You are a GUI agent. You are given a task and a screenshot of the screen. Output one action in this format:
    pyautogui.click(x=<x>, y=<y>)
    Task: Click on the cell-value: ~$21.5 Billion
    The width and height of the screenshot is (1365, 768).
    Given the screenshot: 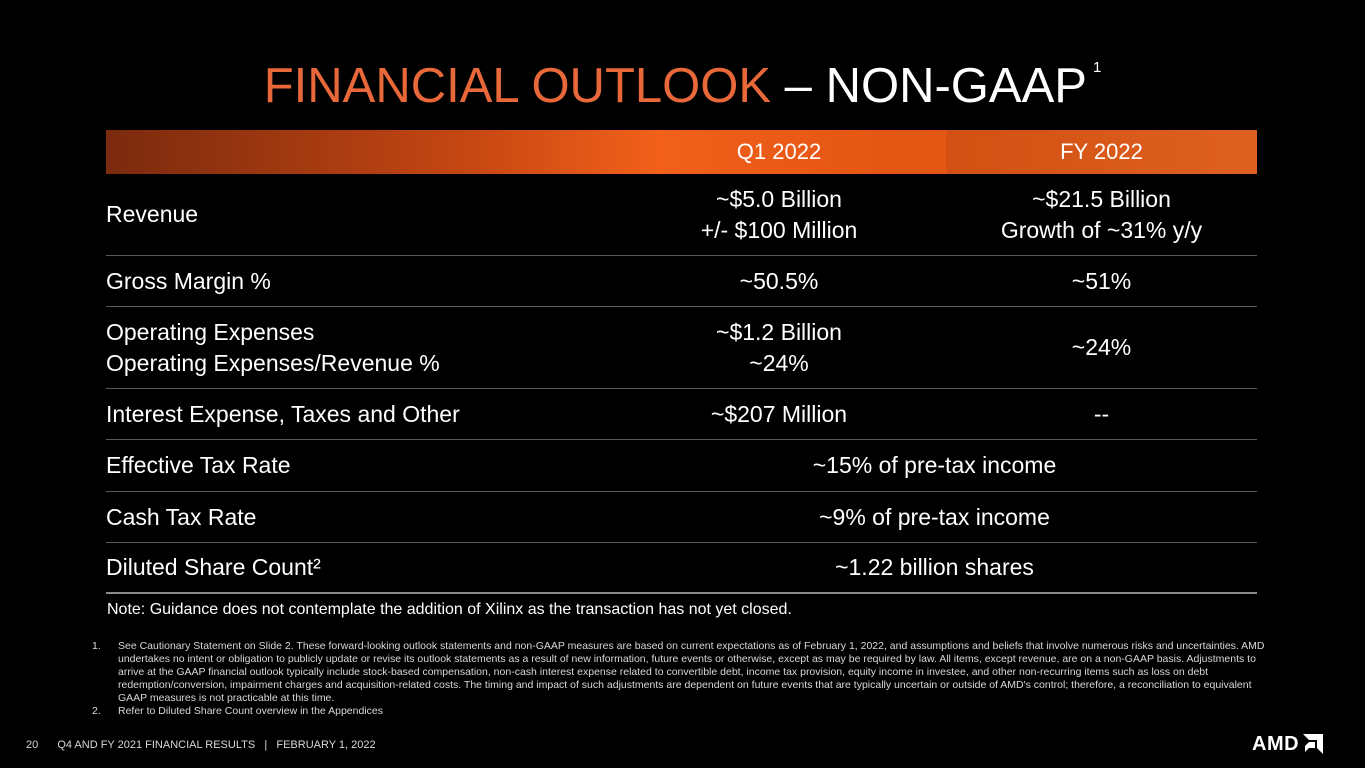 What is the action you would take?
    pyautogui.click(x=1101, y=198)
    